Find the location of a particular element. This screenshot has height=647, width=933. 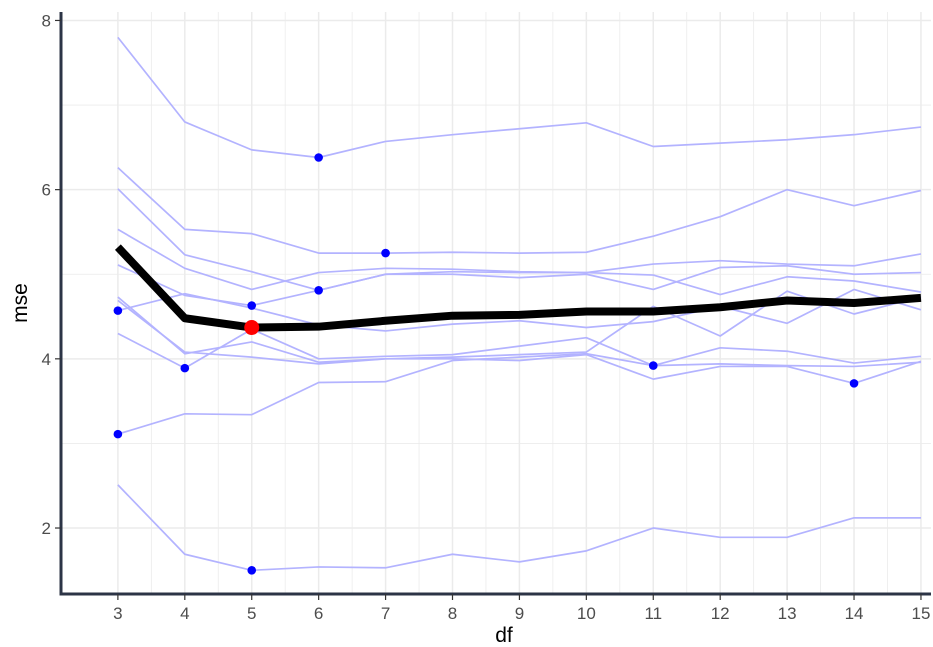

x-tick-label: 8 is located at coordinates (452, 613).